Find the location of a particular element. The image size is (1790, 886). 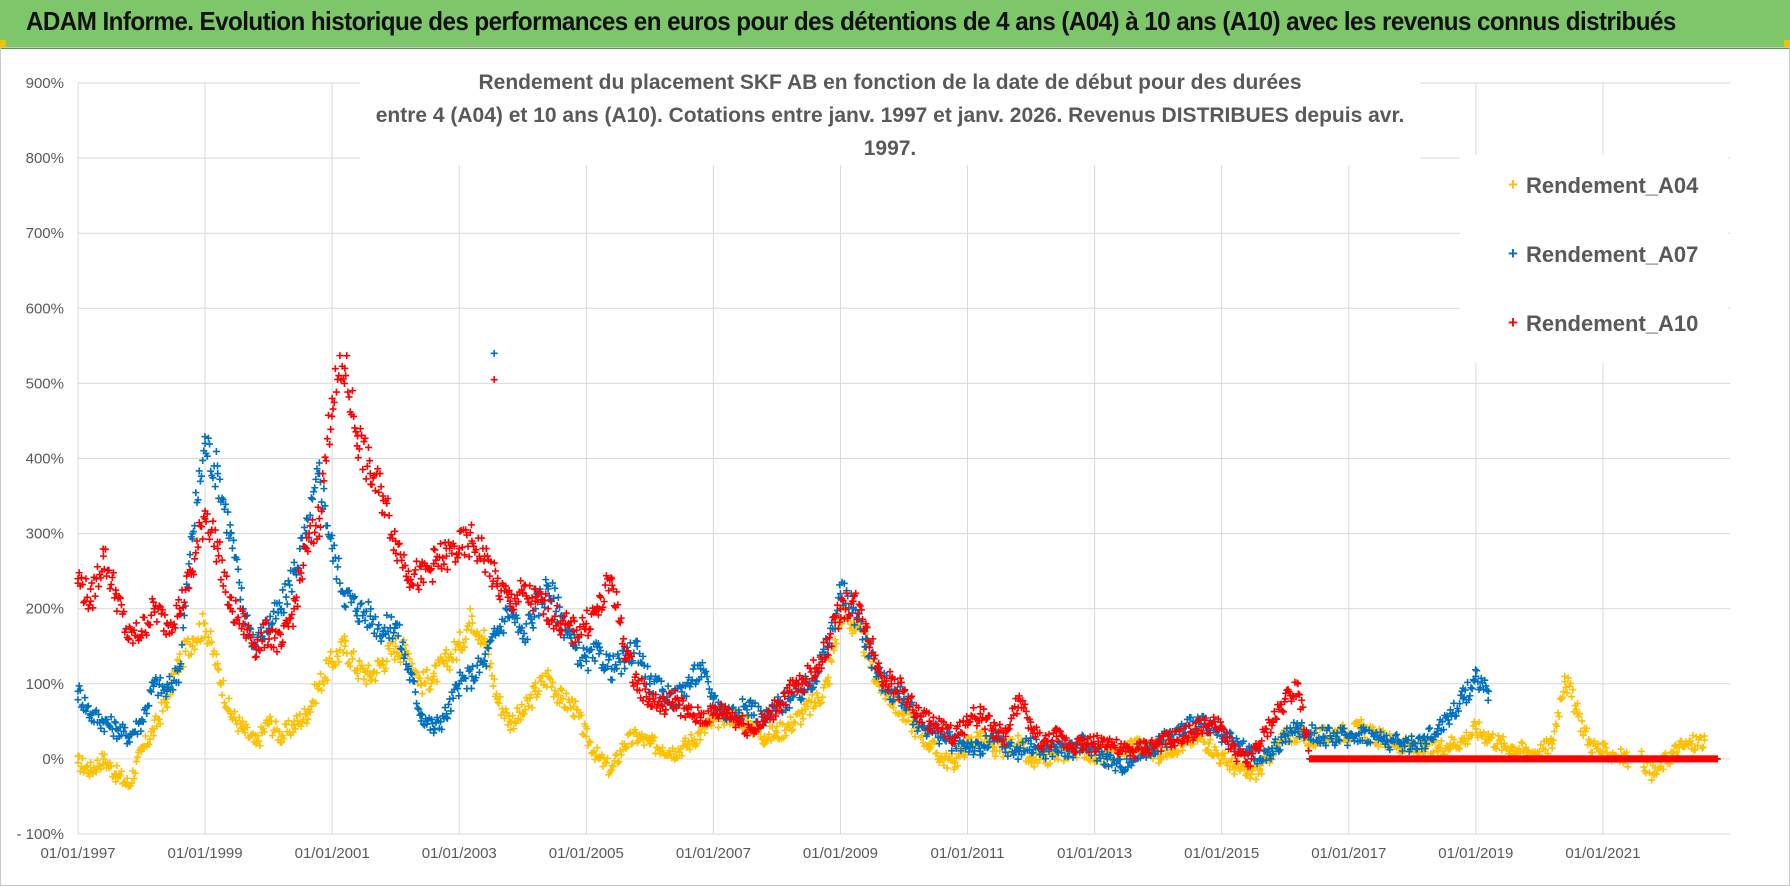

x-tick-label: 01/01/2001 is located at coordinates (332, 853).